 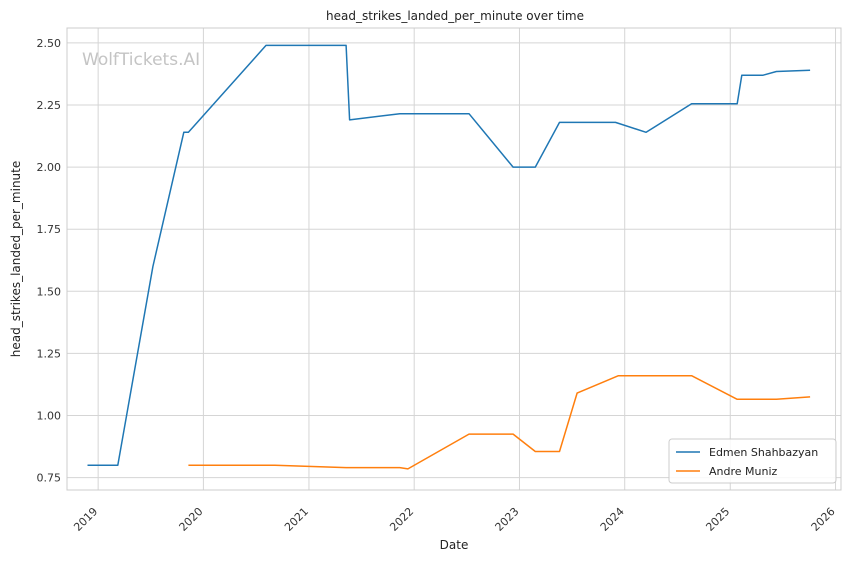 I want to click on x-tick-label: 2025, so click(x=717, y=519).